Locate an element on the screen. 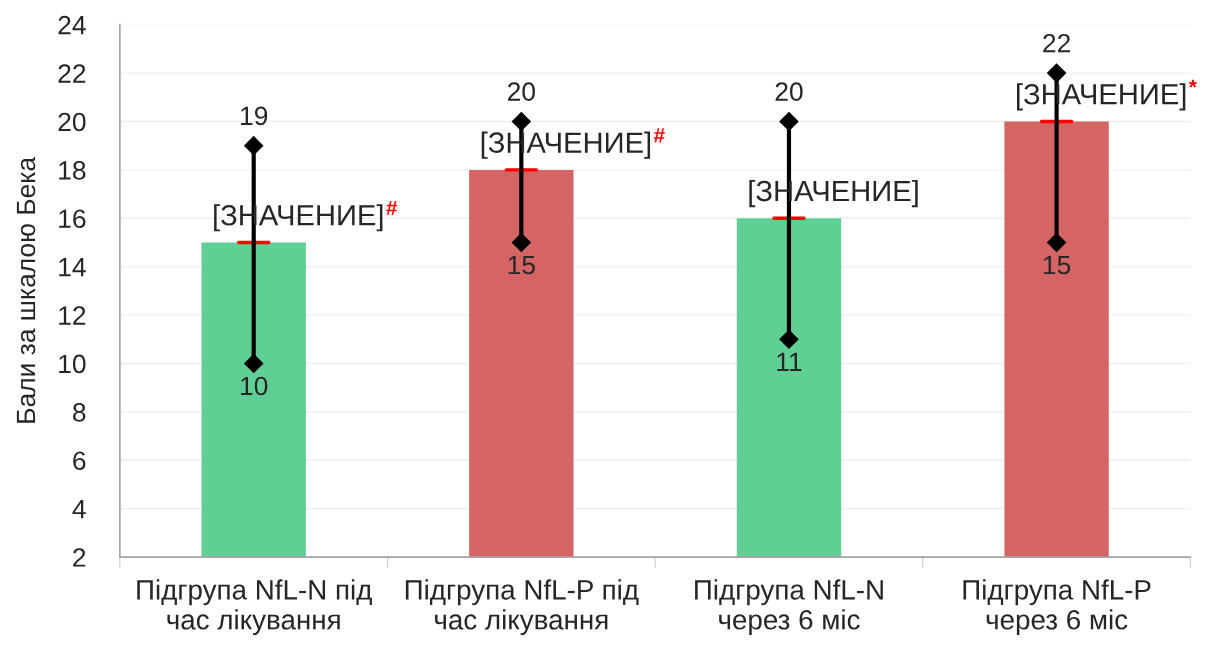  y-tick-label: 6 is located at coordinates (79, 461).